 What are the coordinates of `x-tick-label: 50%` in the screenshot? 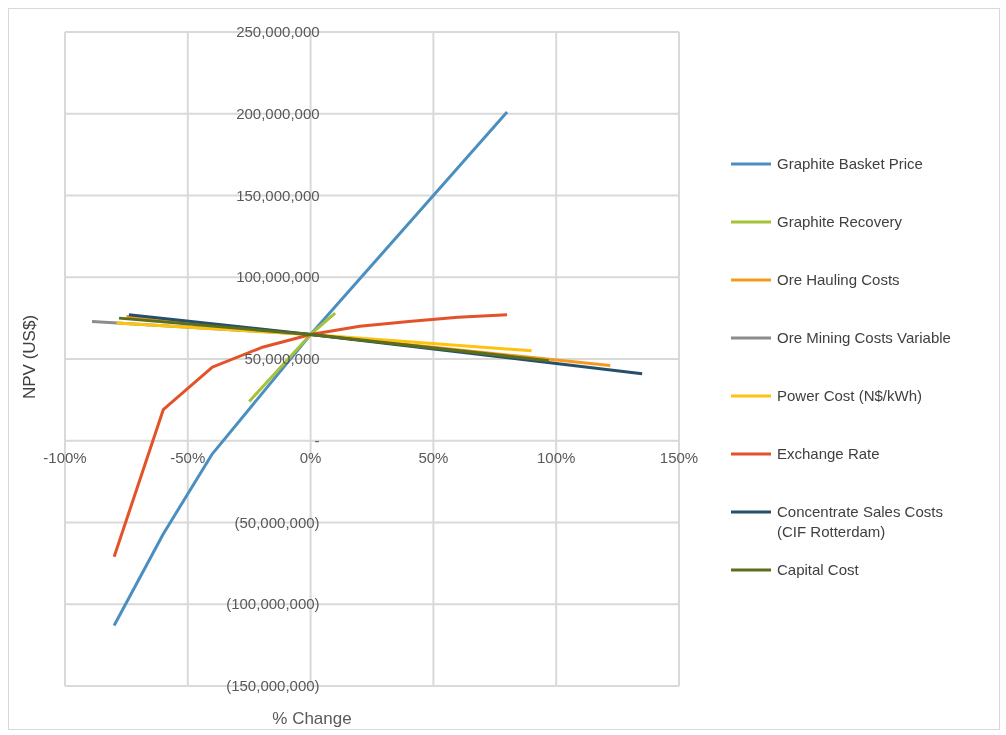 It's located at (433, 457).